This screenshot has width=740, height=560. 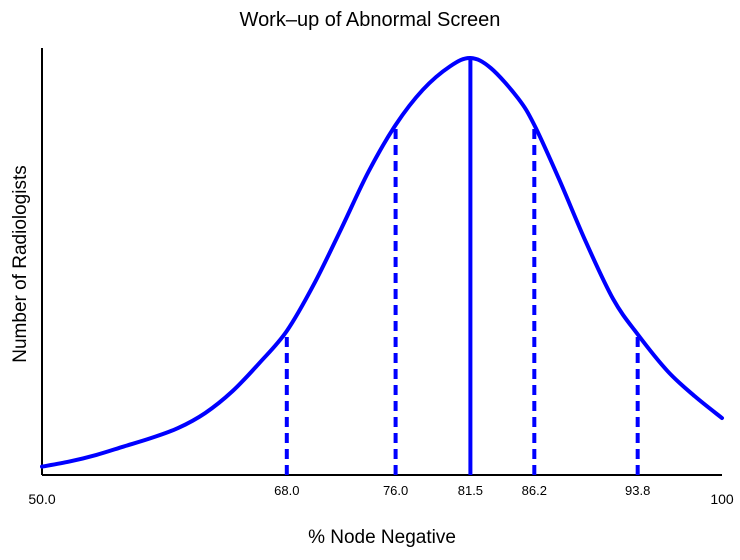 What do you see at coordinates (41, 499) in the screenshot?
I see `x-tick-label-1: 50.0` at bounding box center [41, 499].